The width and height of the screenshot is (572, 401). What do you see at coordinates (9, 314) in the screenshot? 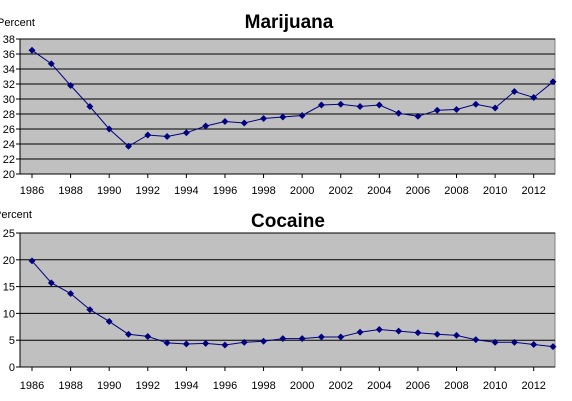
I see `cocaine-y-tick-label: 10` at bounding box center [9, 314].